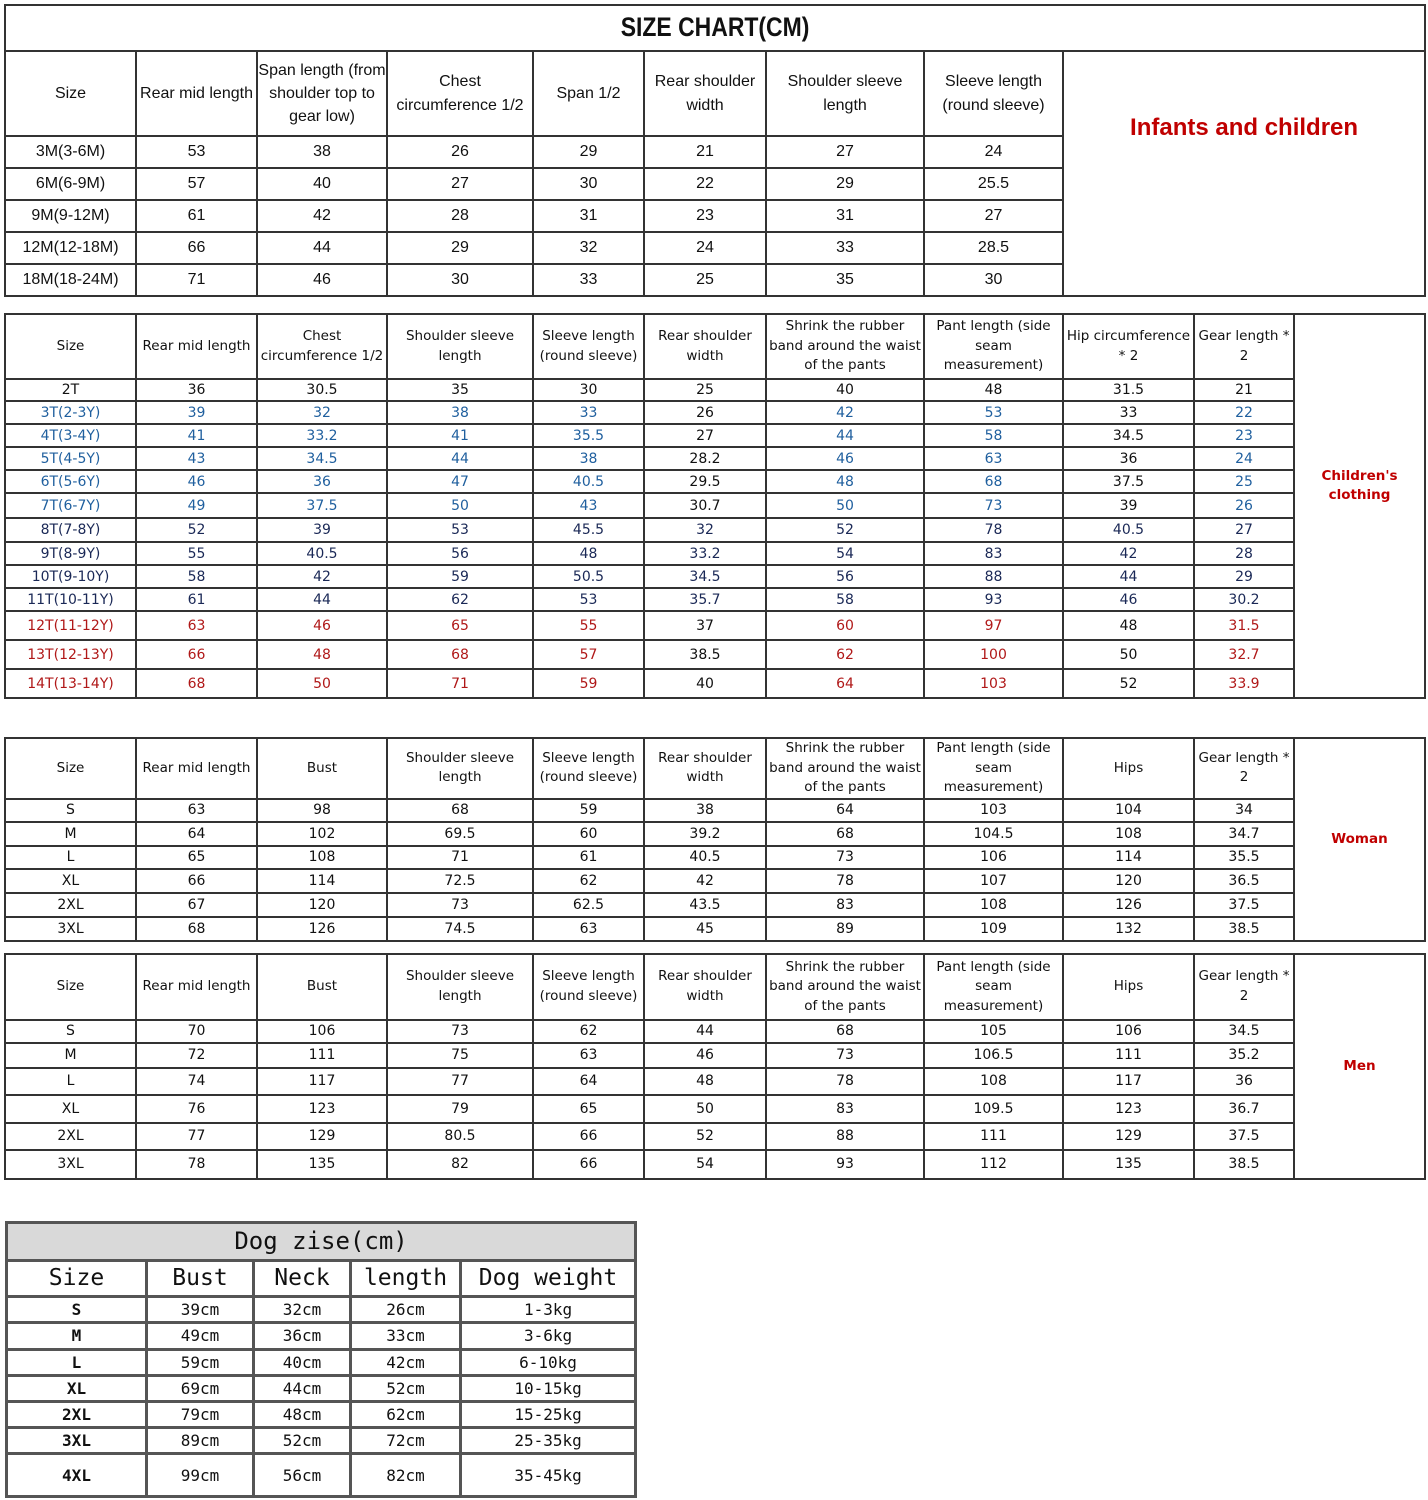 Image resolution: width=1428 pixels, height=1500 pixels. I want to click on table-cell: 29, so click(460, 248).